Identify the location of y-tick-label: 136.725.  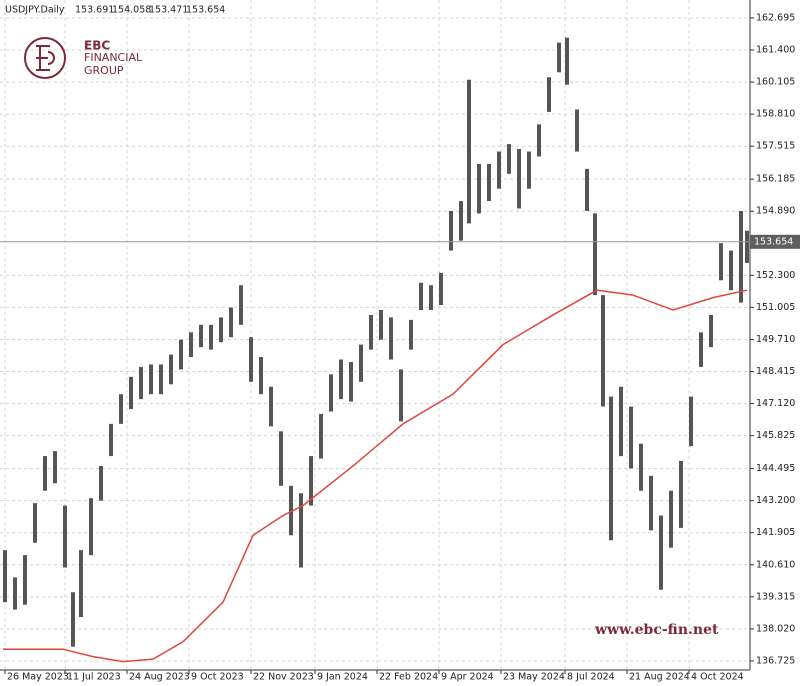
(775, 660).